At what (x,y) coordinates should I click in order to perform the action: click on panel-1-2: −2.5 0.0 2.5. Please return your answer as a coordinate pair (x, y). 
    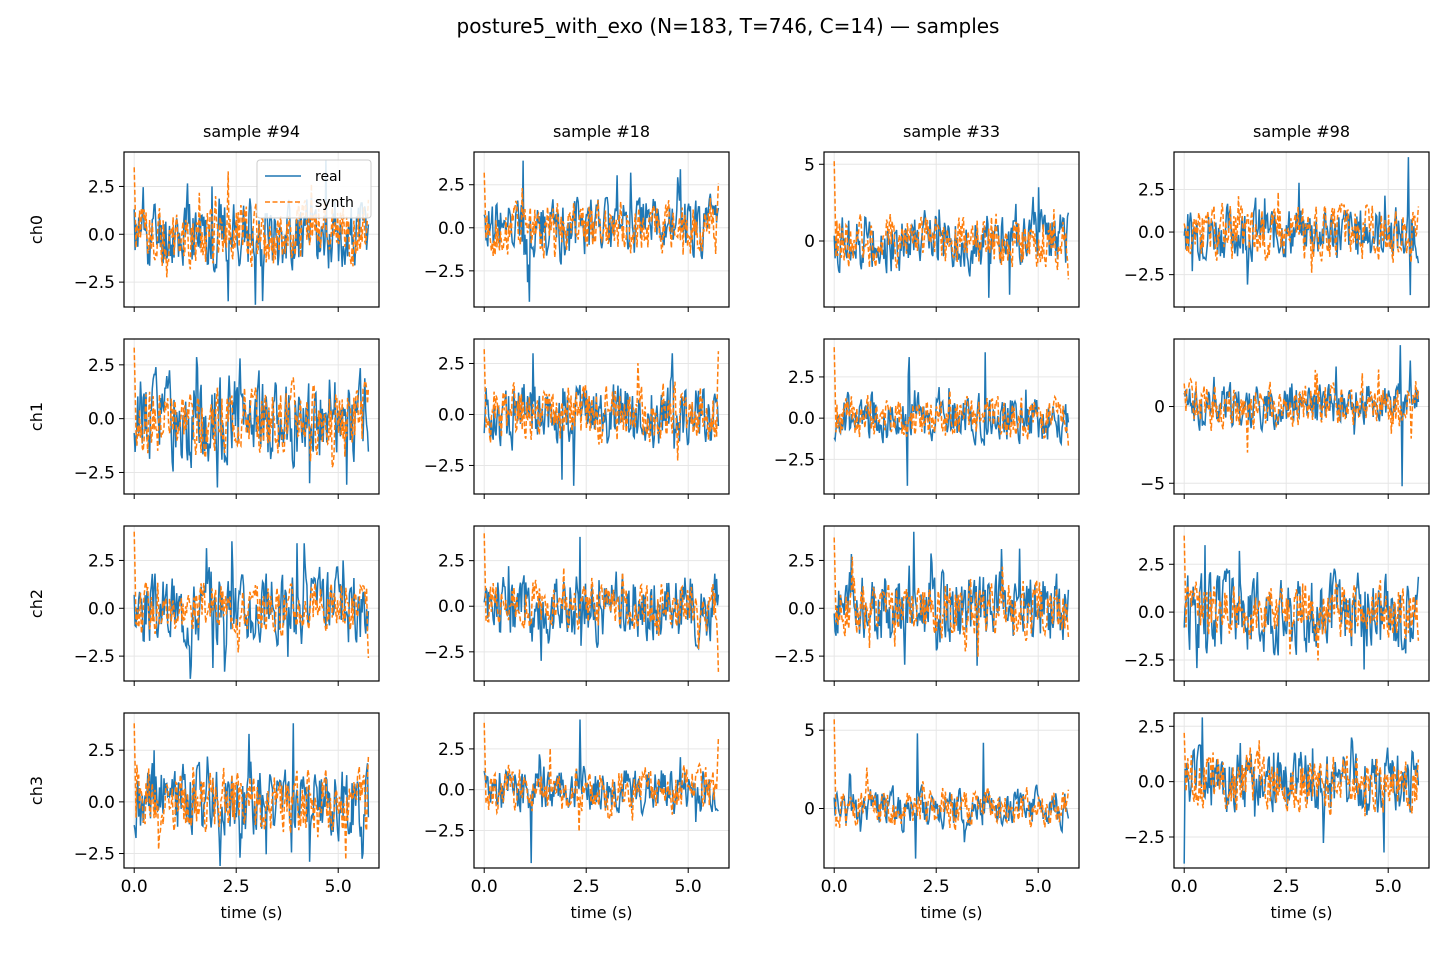
    Looking at the image, I should click on (927, 418).